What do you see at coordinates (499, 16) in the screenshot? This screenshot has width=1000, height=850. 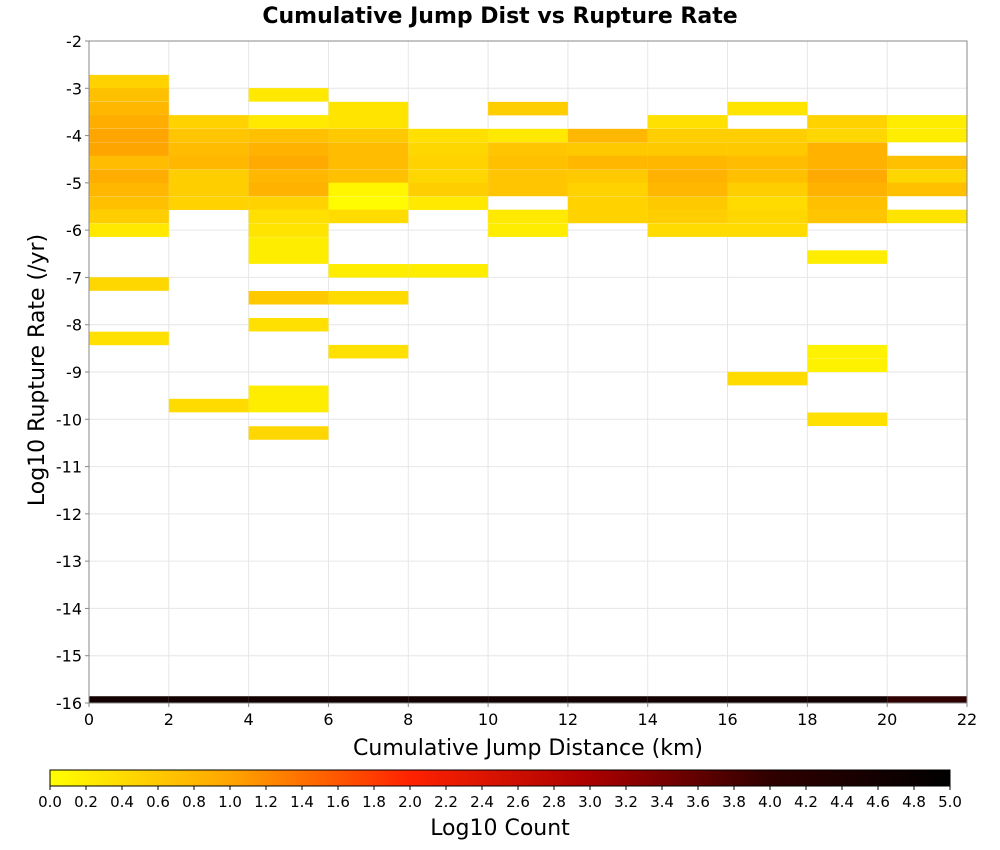 I see `chart-title: Cumulative Jump Dist vs Rupture Rate` at bounding box center [499, 16].